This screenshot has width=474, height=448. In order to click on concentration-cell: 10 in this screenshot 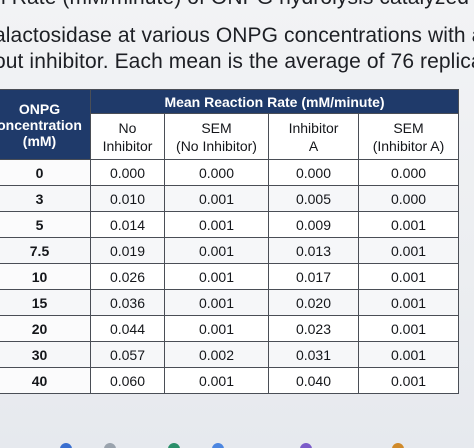, I will do `click(45, 276)`.